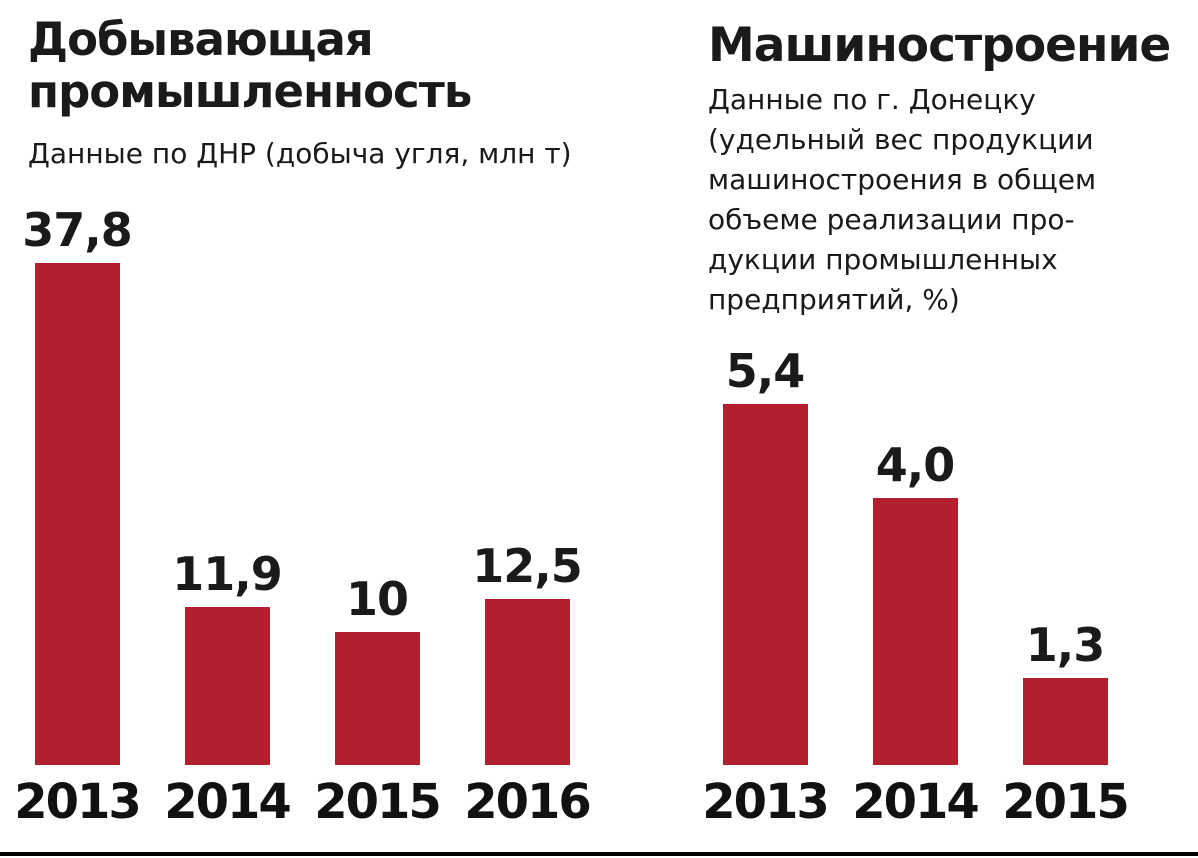  What do you see at coordinates (599, 854) in the screenshot?
I see `bottom-rule` at bounding box center [599, 854].